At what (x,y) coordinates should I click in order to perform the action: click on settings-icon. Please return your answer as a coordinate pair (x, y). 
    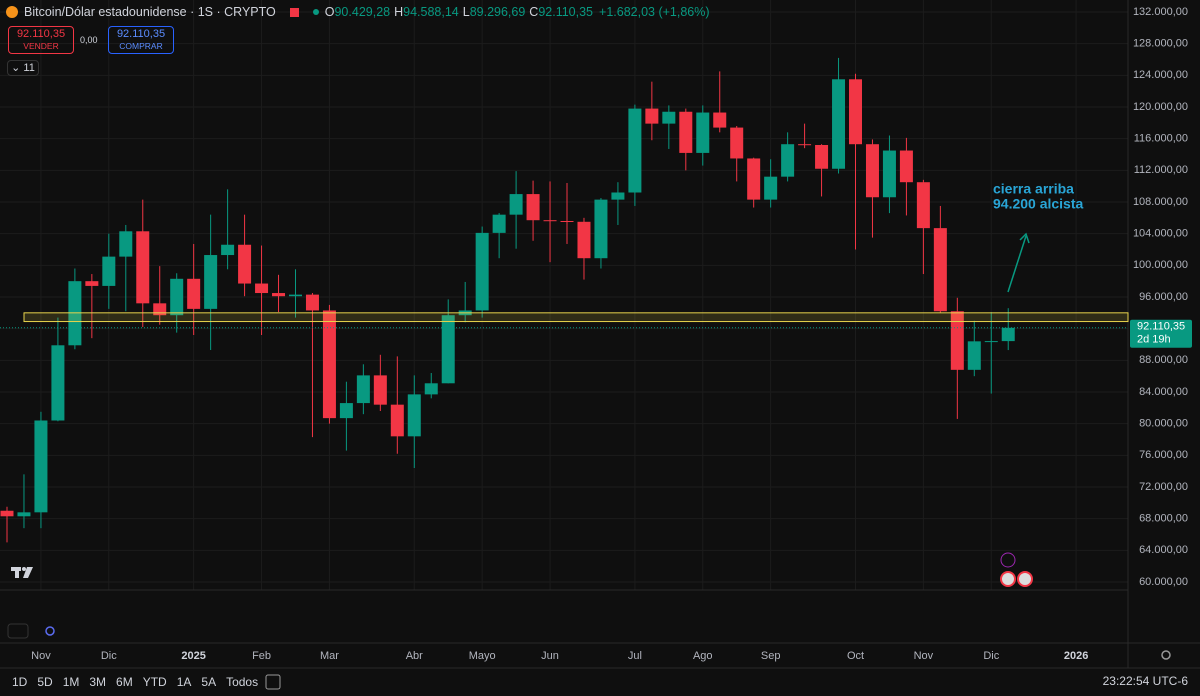
    Looking at the image, I should click on (1166, 655).